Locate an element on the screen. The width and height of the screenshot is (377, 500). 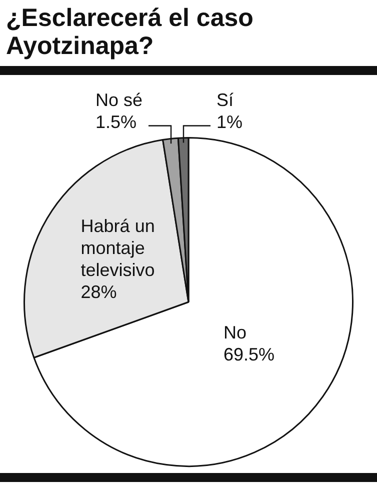
slice-label: Habrá un montaje televisivo is located at coordinates (117, 248).